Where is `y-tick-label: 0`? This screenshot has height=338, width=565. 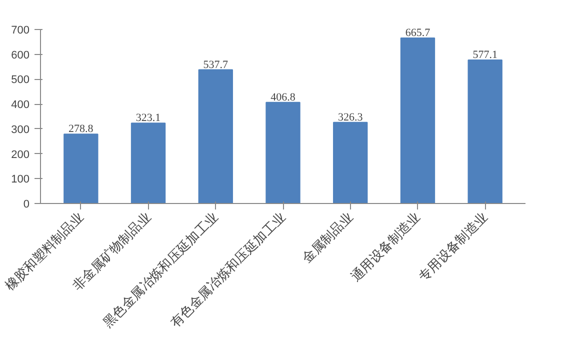
y-tick-label: 0 is located at coordinates (26, 204).